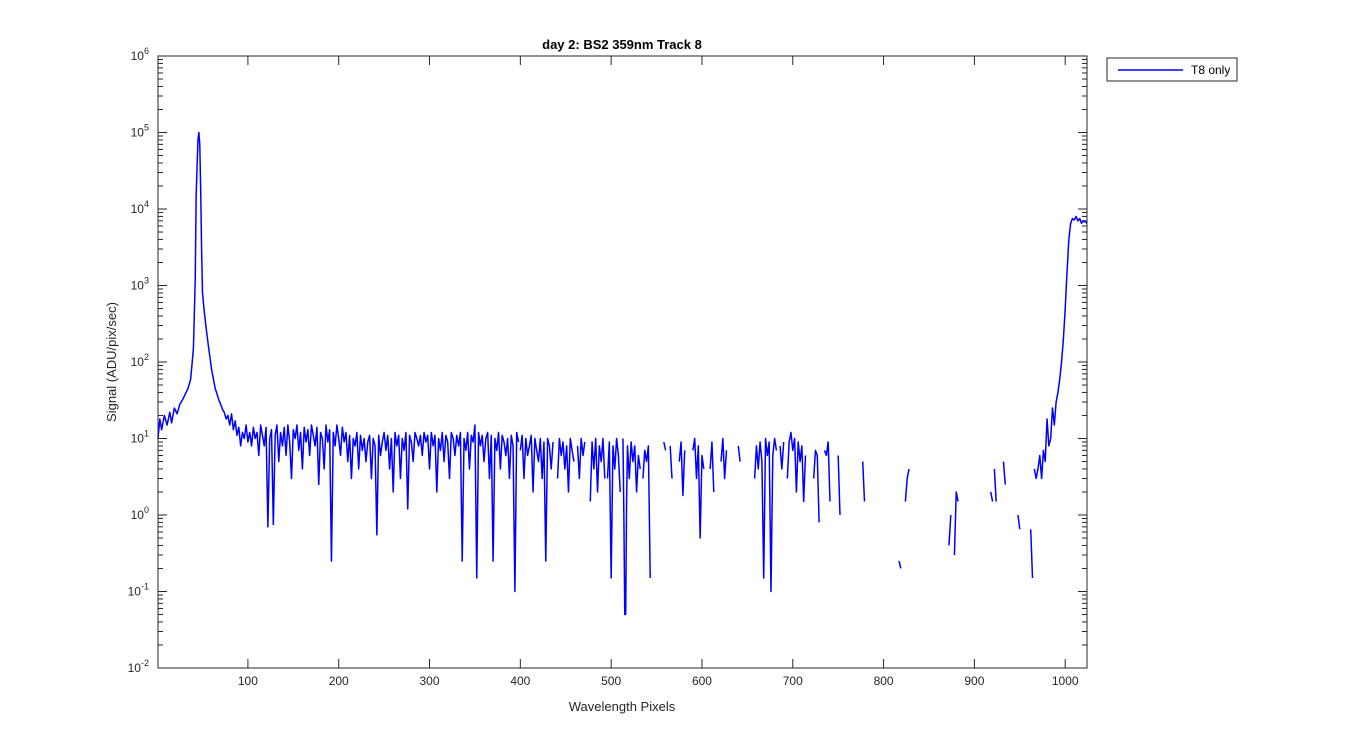 Image resolution: width=1350 pixels, height=750 pixels. What do you see at coordinates (111, 362) in the screenshot?
I see `y-axis-label: Signal (ADU/pix/sec)` at bounding box center [111, 362].